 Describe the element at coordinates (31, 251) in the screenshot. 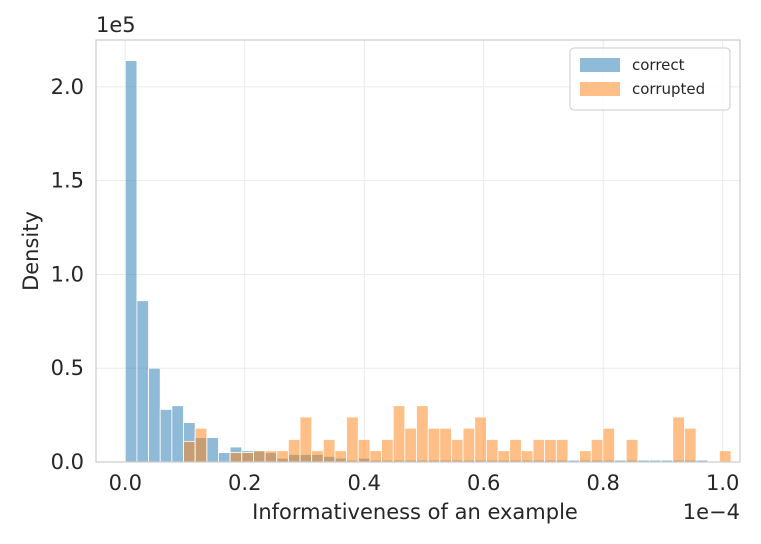

I see `y-axis-label: Density` at that location.